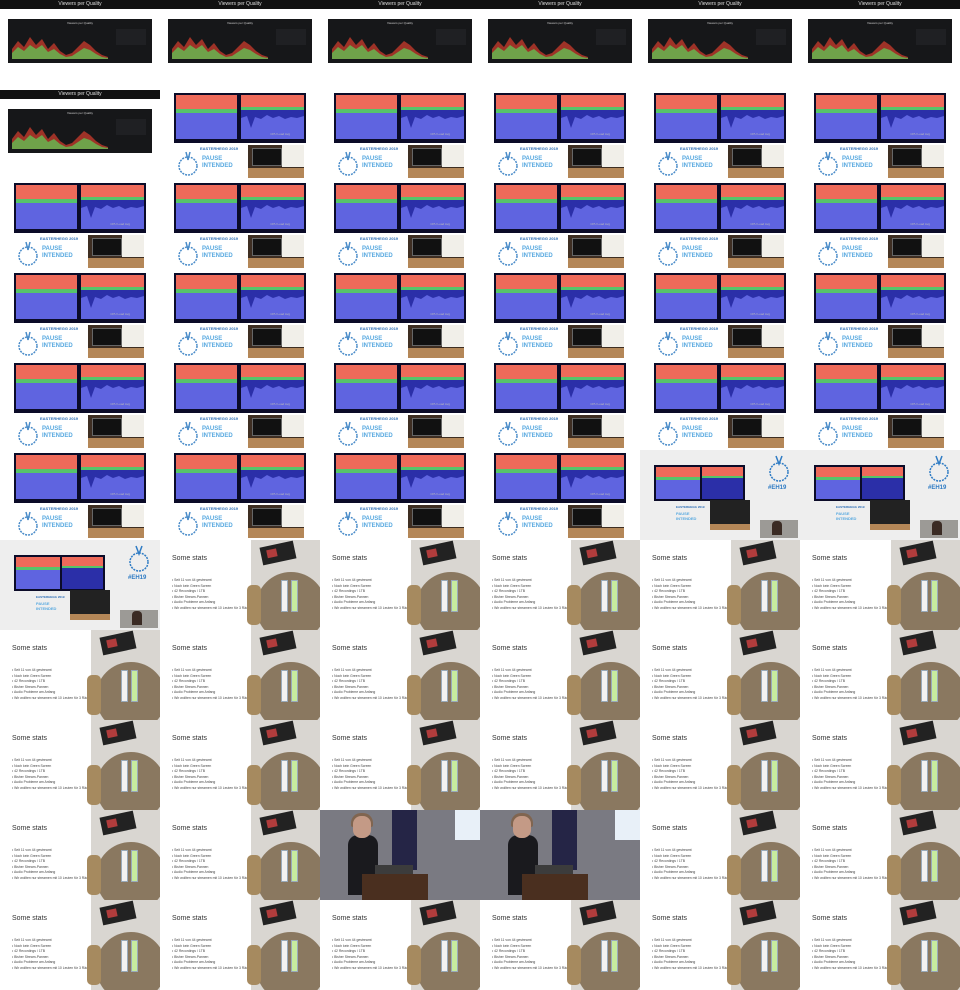 This screenshot has height=990, width=960. I want to click on frame-title-bar: Viewers per Quality, so click(80, 94).